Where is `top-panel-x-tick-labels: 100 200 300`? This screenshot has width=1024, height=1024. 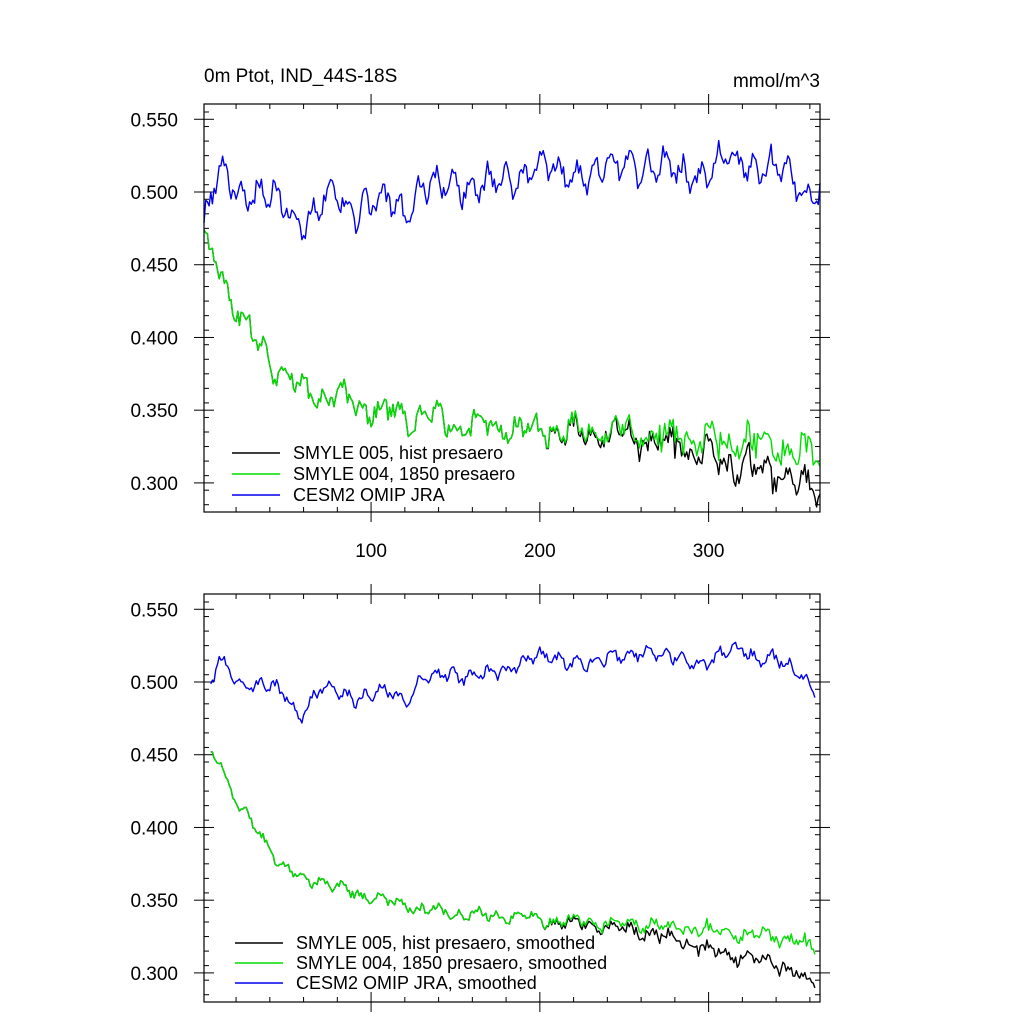 top-panel-x-tick-labels: 100 200 300 is located at coordinates (539, 551).